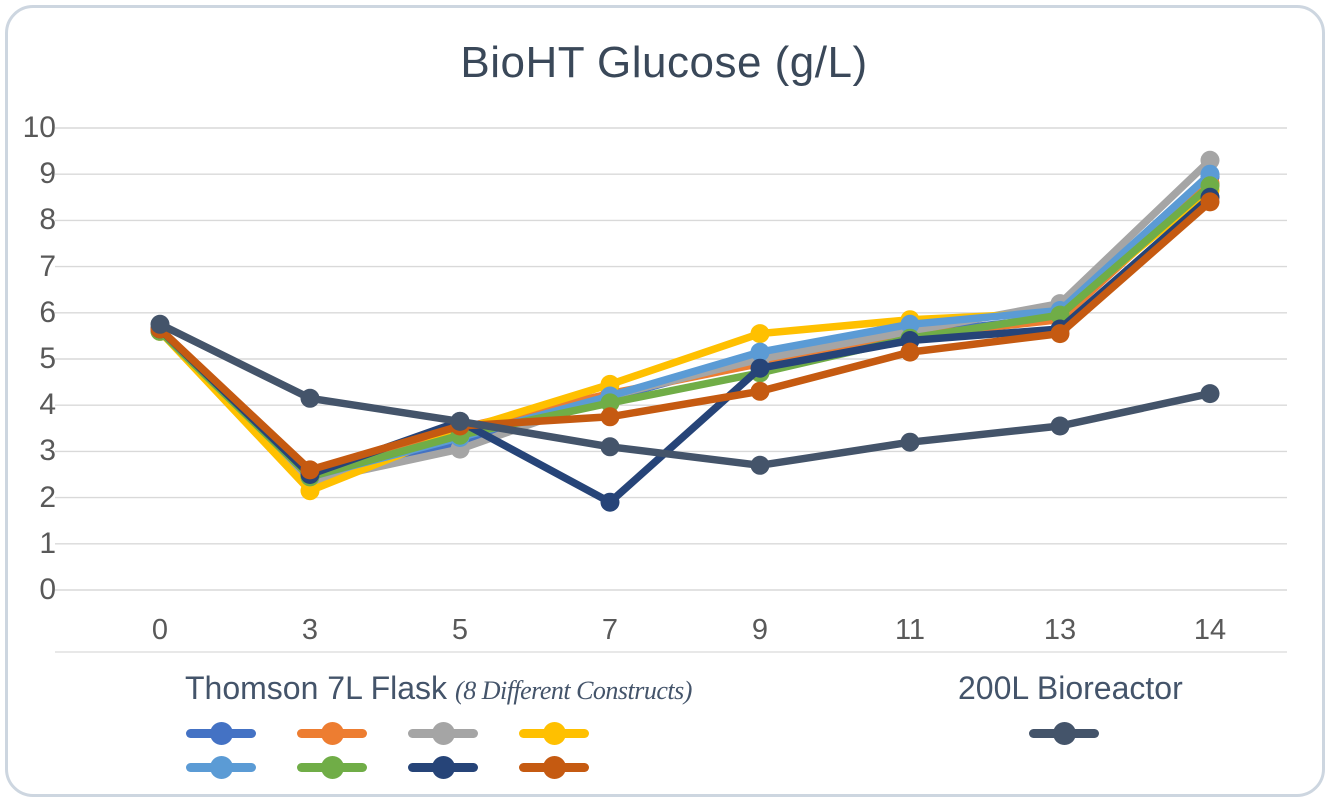 Image resolution: width=1328 pixels, height=800 pixels. I want to click on x-tick-label-0: 0, so click(160, 630).